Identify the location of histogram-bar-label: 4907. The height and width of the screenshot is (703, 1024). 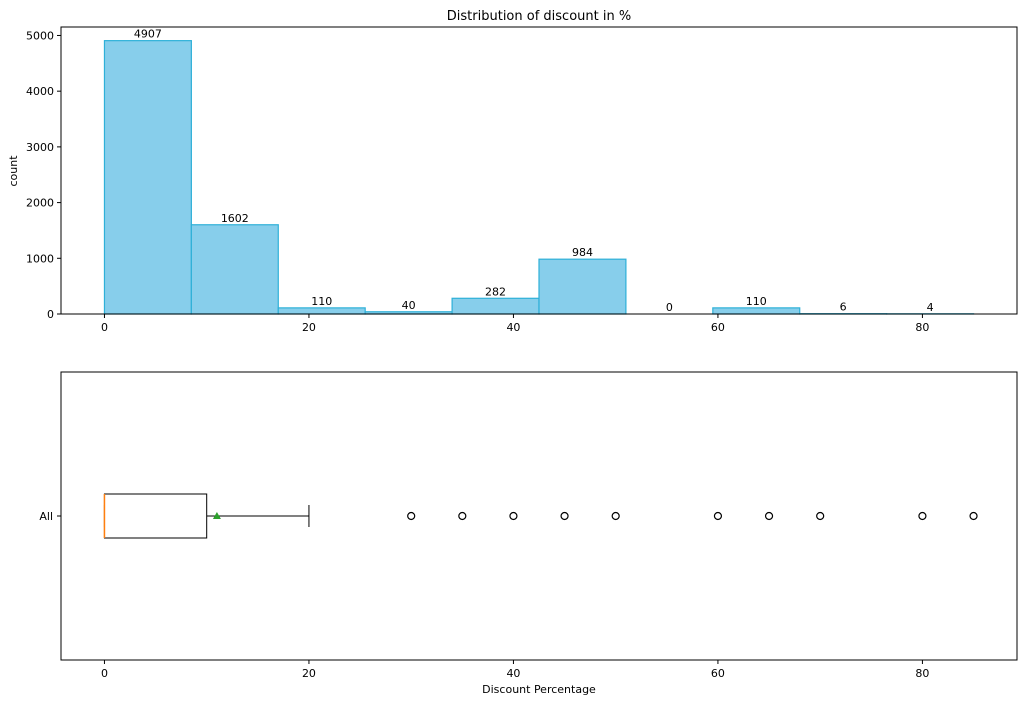
(148, 34).